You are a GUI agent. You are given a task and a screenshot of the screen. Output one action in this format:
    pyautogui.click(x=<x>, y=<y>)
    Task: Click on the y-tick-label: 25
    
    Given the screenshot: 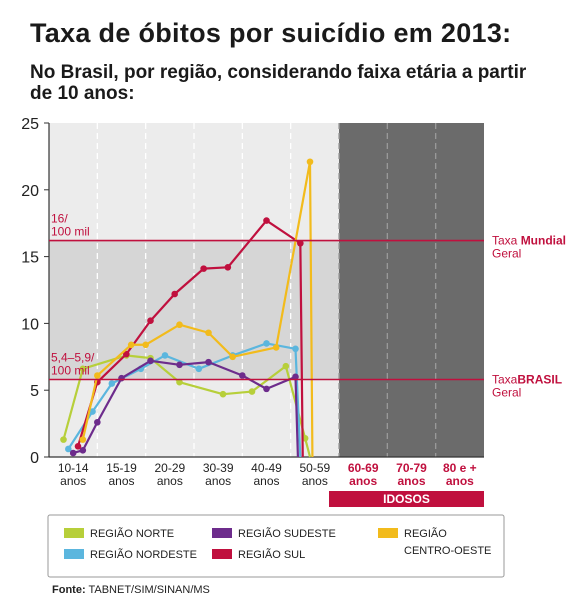 What is the action you would take?
    pyautogui.click(x=30, y=124)
    